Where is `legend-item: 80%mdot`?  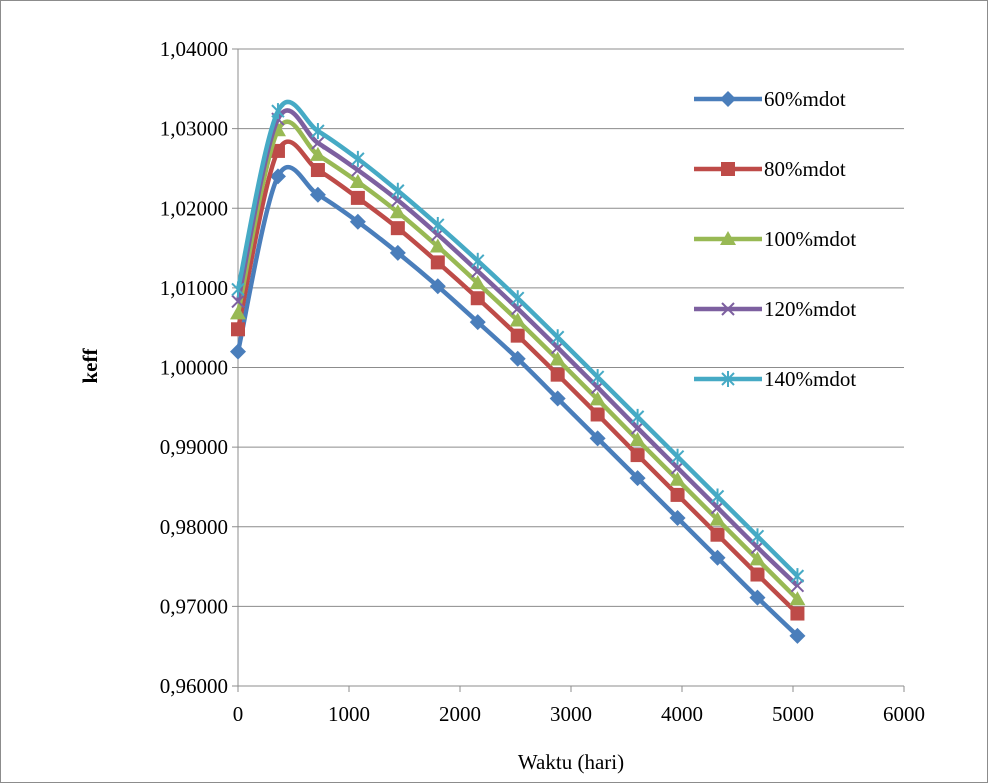
legend-item: 80%mdot is located at coordinates (770, 169).